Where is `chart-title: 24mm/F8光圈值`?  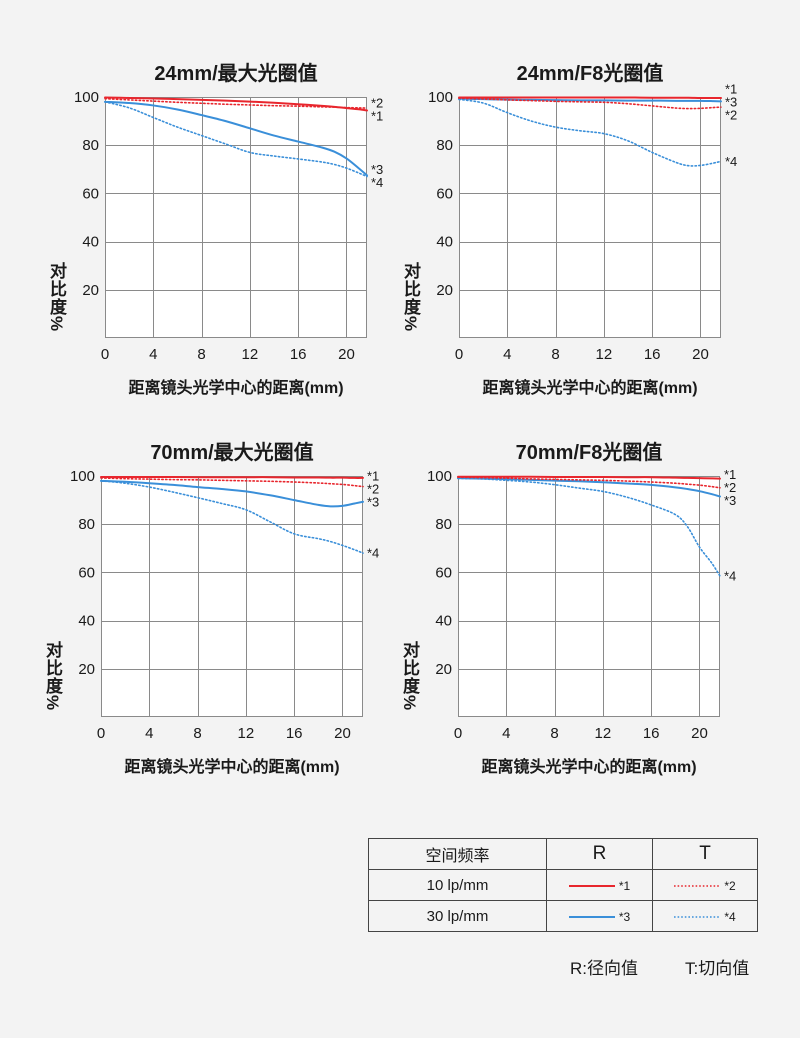
chart-title: 24mm/F8光圈值 is located at coordinates (590, 74).